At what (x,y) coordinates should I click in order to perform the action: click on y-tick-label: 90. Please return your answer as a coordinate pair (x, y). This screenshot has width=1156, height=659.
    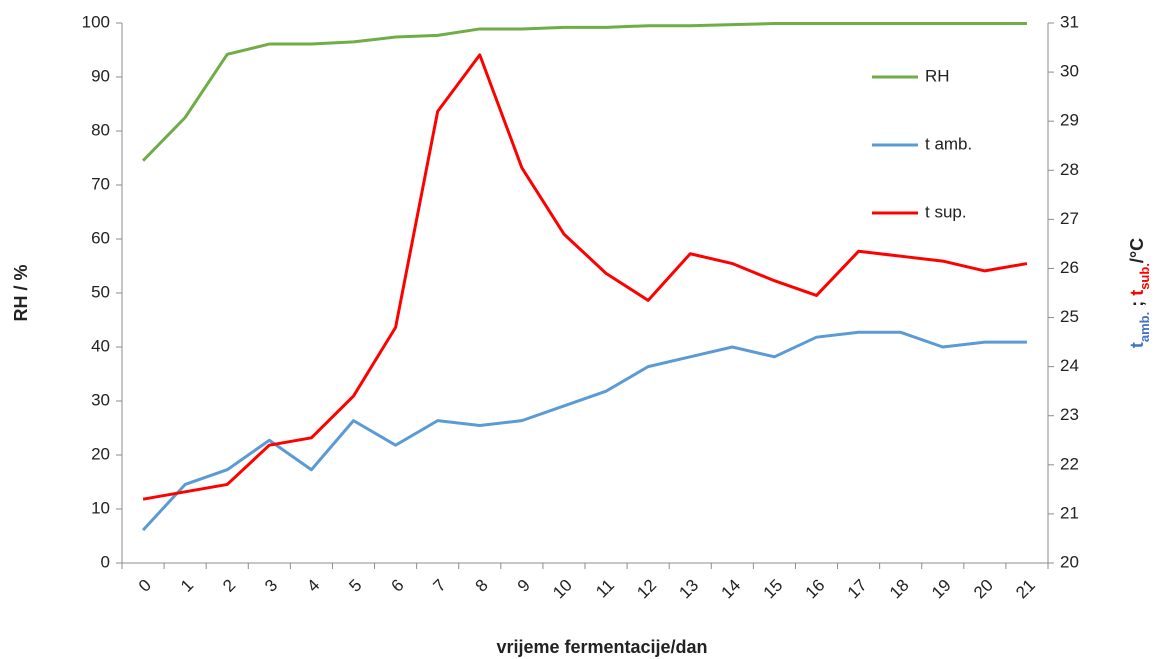
    Looking at the image, I should click on (100, 75).